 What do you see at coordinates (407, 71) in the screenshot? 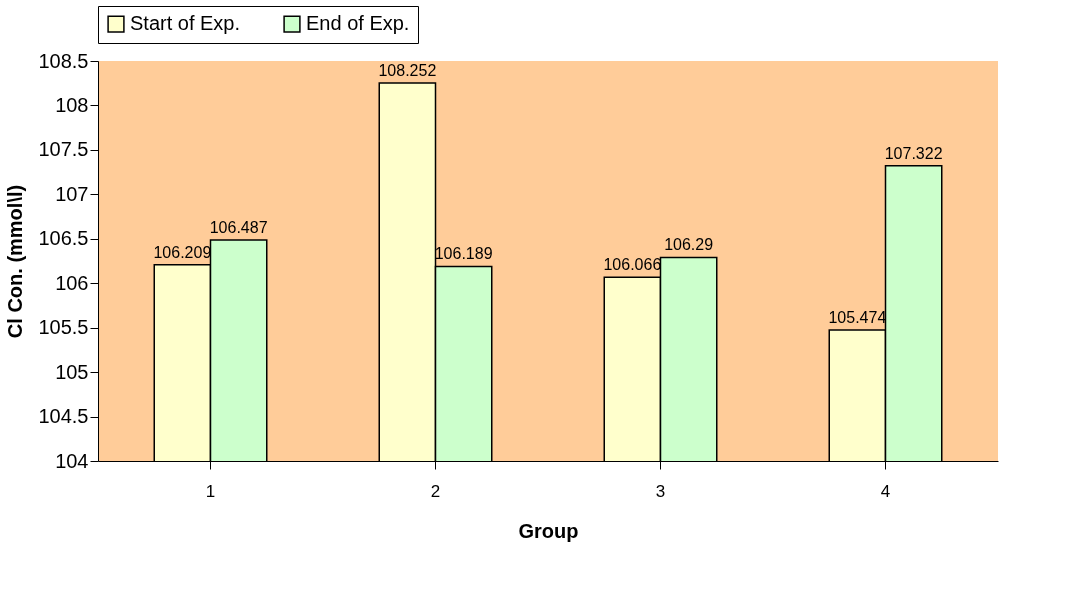
I see `data-label: 108.252` at bounding box center [407, 71].